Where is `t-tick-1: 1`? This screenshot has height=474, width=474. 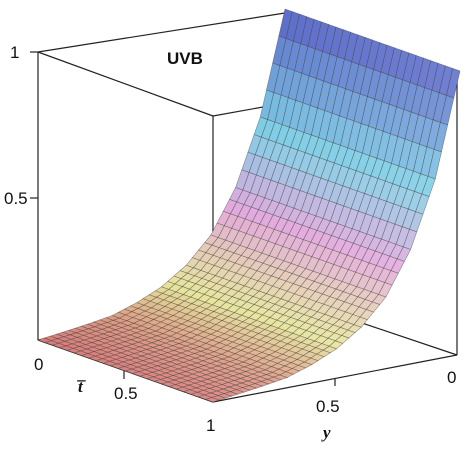
t-tick-1: 1 is located at coordinates (210, 425).